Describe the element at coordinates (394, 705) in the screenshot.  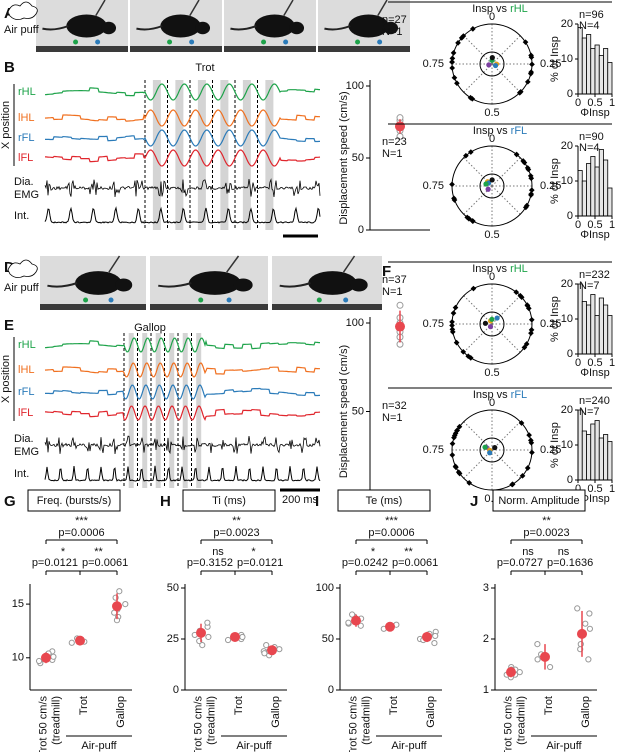
I see `category-label: Trot` at that location.